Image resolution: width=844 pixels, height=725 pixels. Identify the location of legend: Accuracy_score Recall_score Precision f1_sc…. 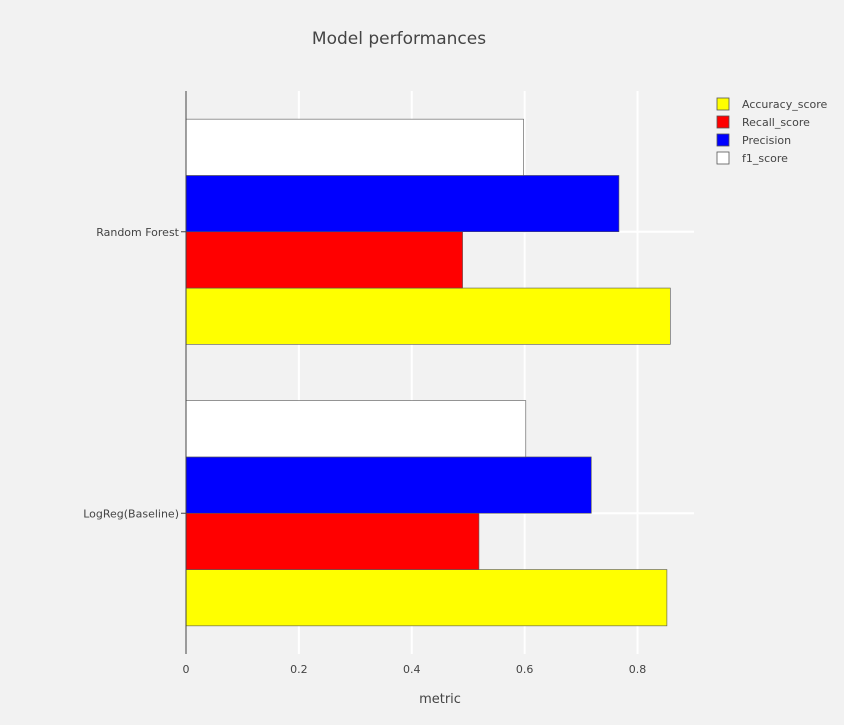
(772, 131).